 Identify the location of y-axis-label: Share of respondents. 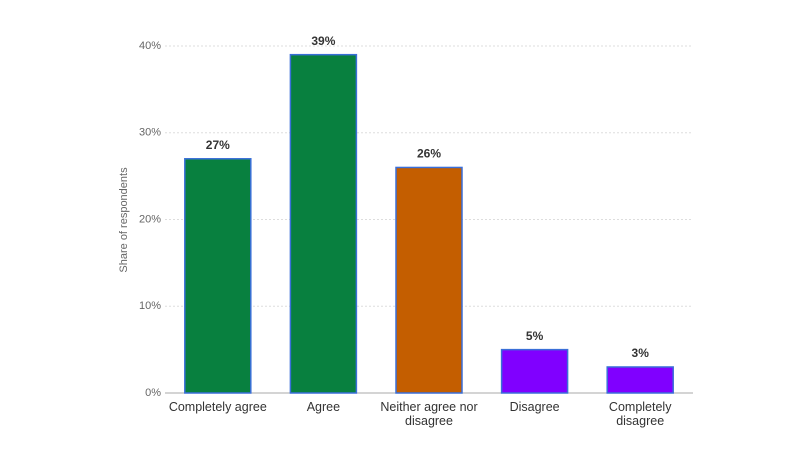
(124, 220).